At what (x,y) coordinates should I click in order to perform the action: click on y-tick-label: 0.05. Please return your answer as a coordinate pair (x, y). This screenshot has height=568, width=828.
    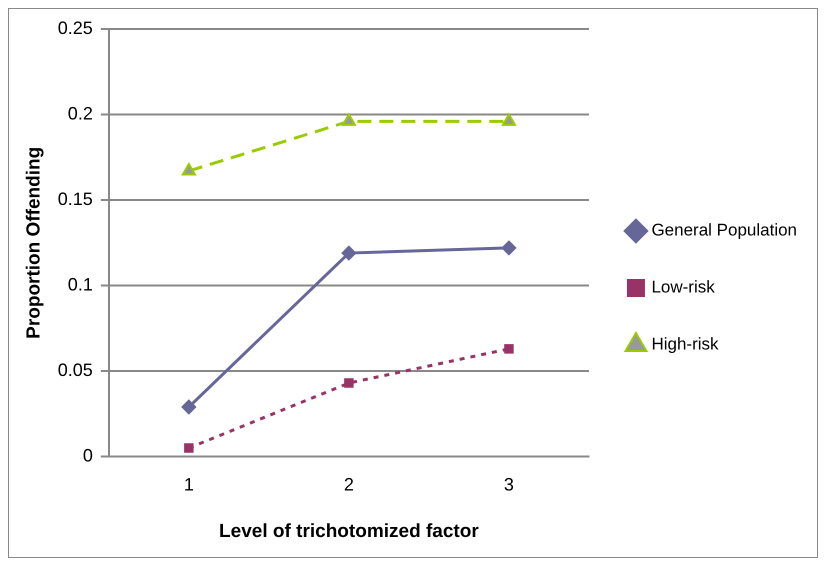
    Looking at the image, I should click on (75, 370).